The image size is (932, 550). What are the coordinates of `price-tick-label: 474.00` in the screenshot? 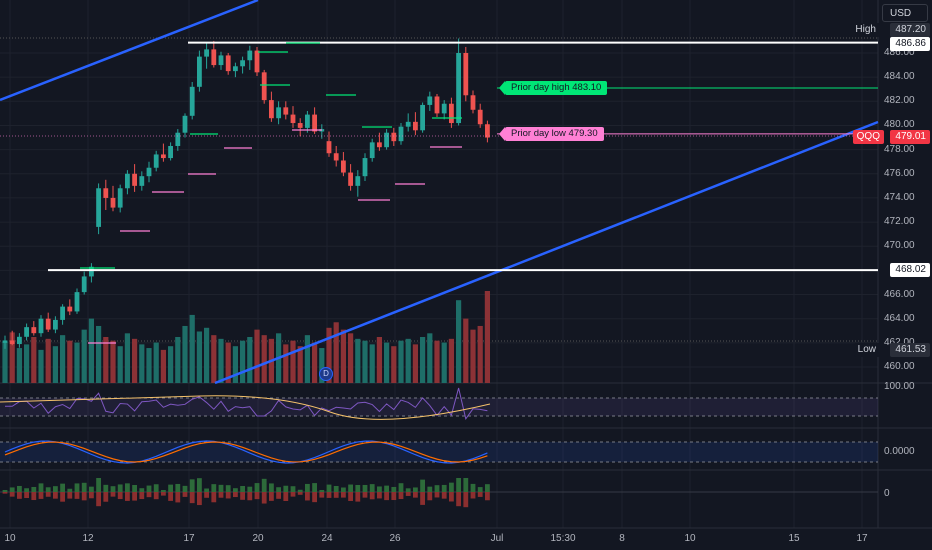 It's located at (899, 197).